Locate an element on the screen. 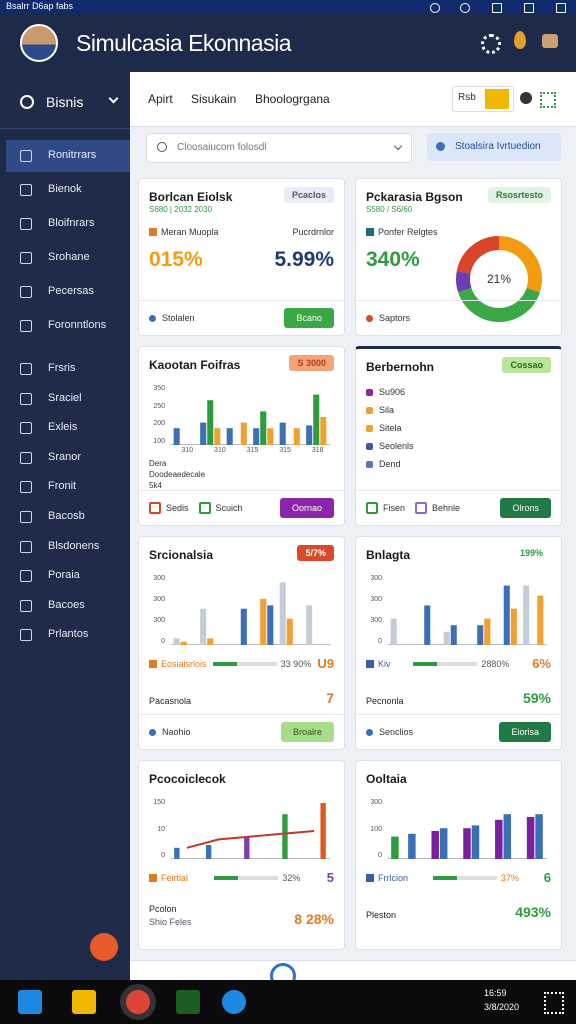 Image resolution: width=576 pixels, height=1024 pixels. legend-label: Pucrdrnlor is located at coordinates (313, 232).